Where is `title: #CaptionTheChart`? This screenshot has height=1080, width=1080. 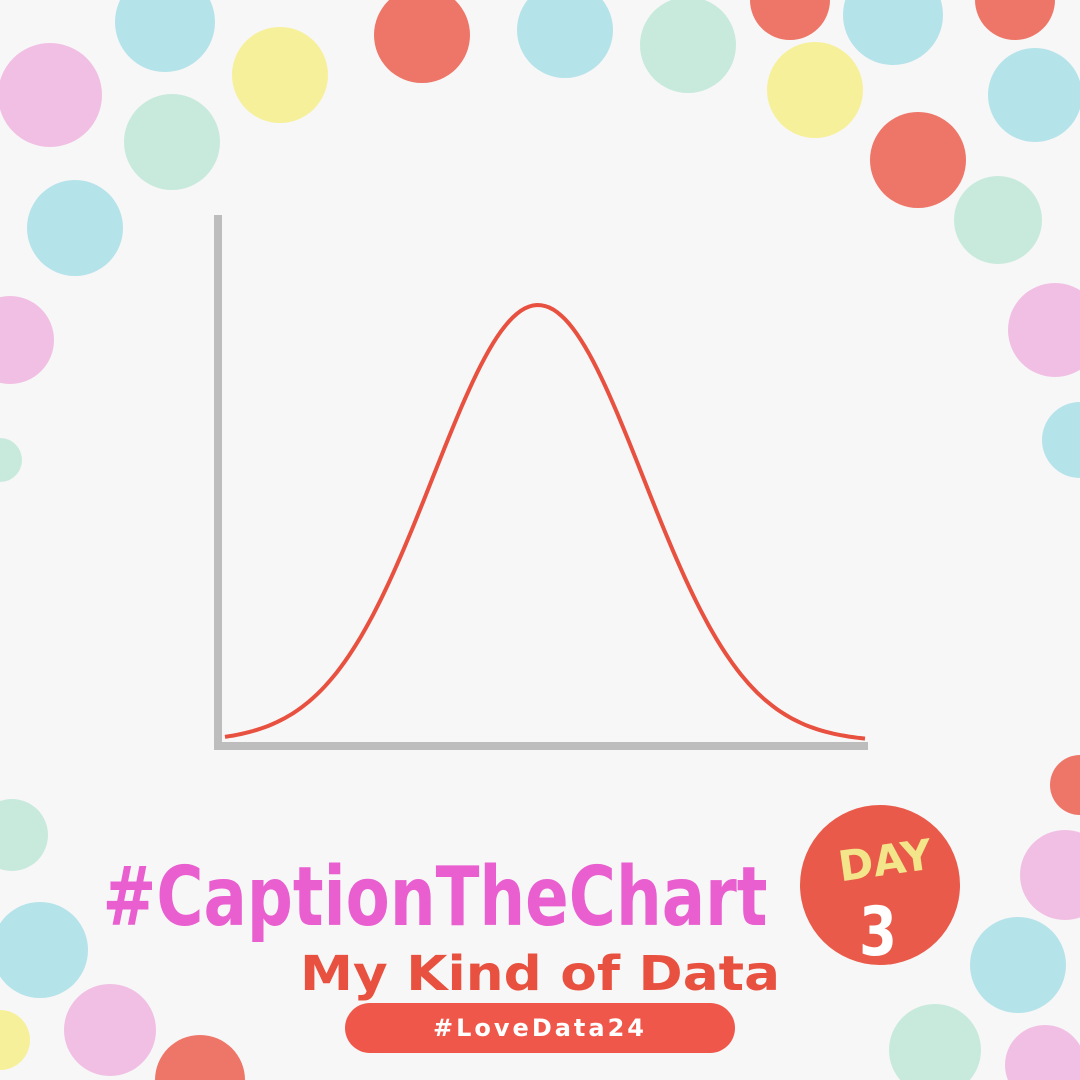
title: #CaptionTheChart is located at coordinates (435, 897).